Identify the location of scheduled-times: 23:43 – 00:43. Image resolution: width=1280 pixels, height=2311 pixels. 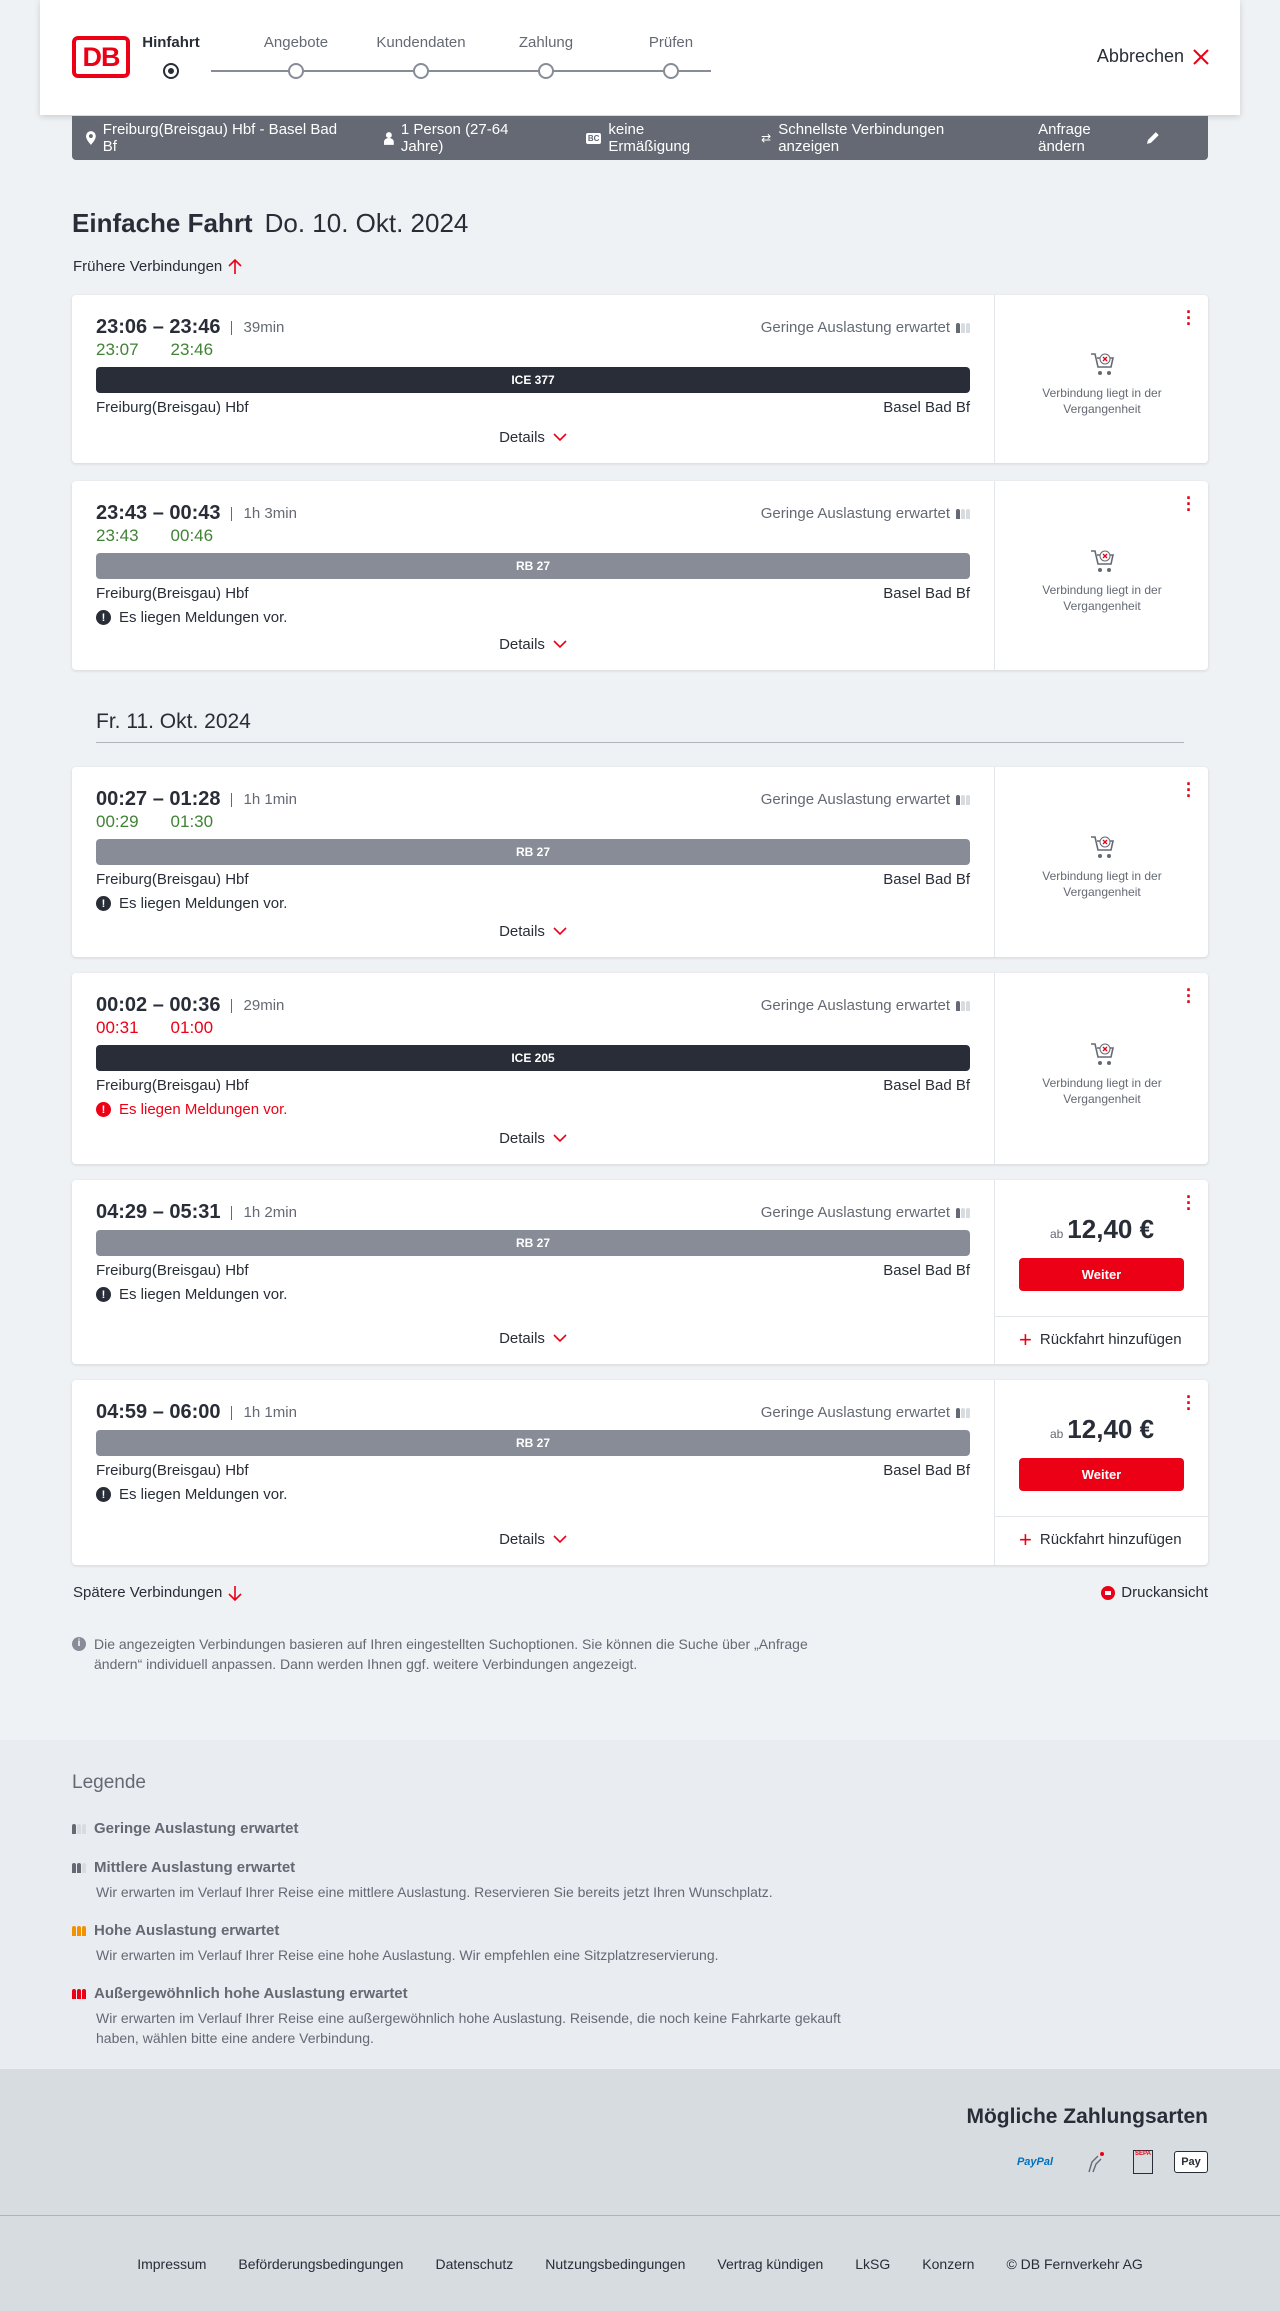
(158, 513).